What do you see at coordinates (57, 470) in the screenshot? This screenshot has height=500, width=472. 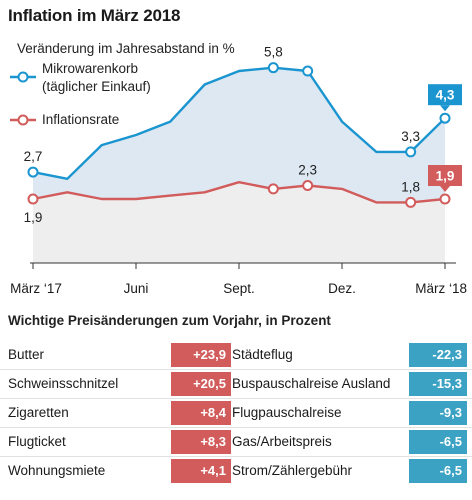 I see `left-label: Wohnungsmiete` at bounding box center [57, 470].